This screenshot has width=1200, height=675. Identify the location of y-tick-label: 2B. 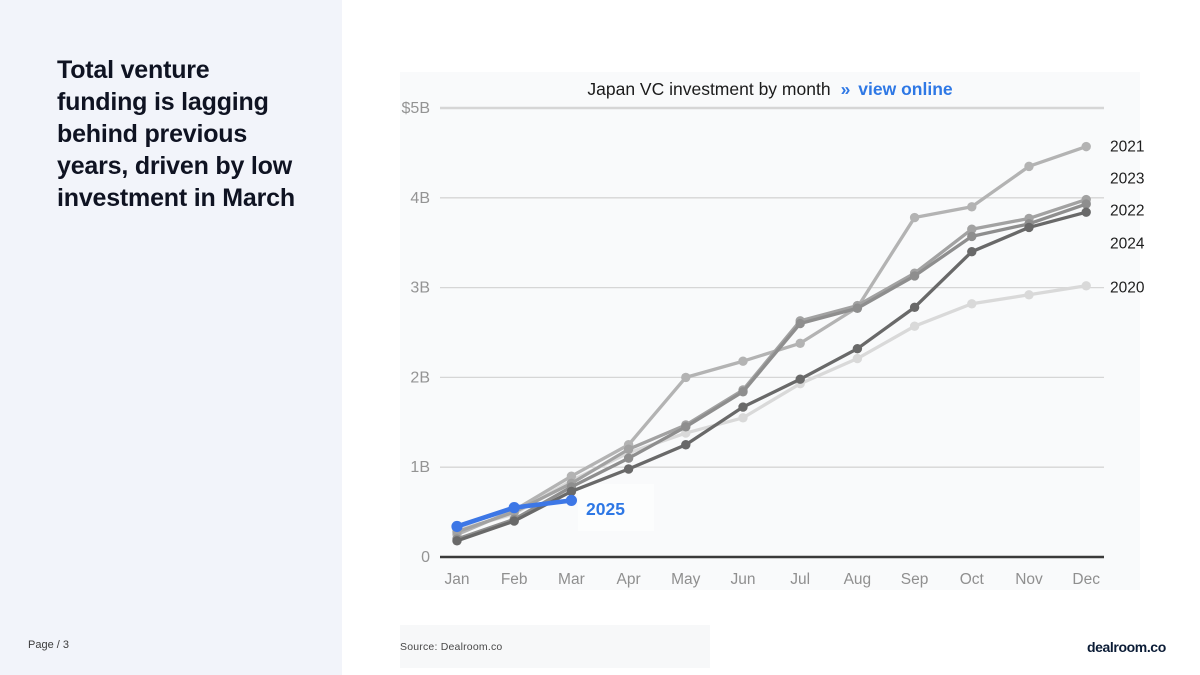
(420, 377).